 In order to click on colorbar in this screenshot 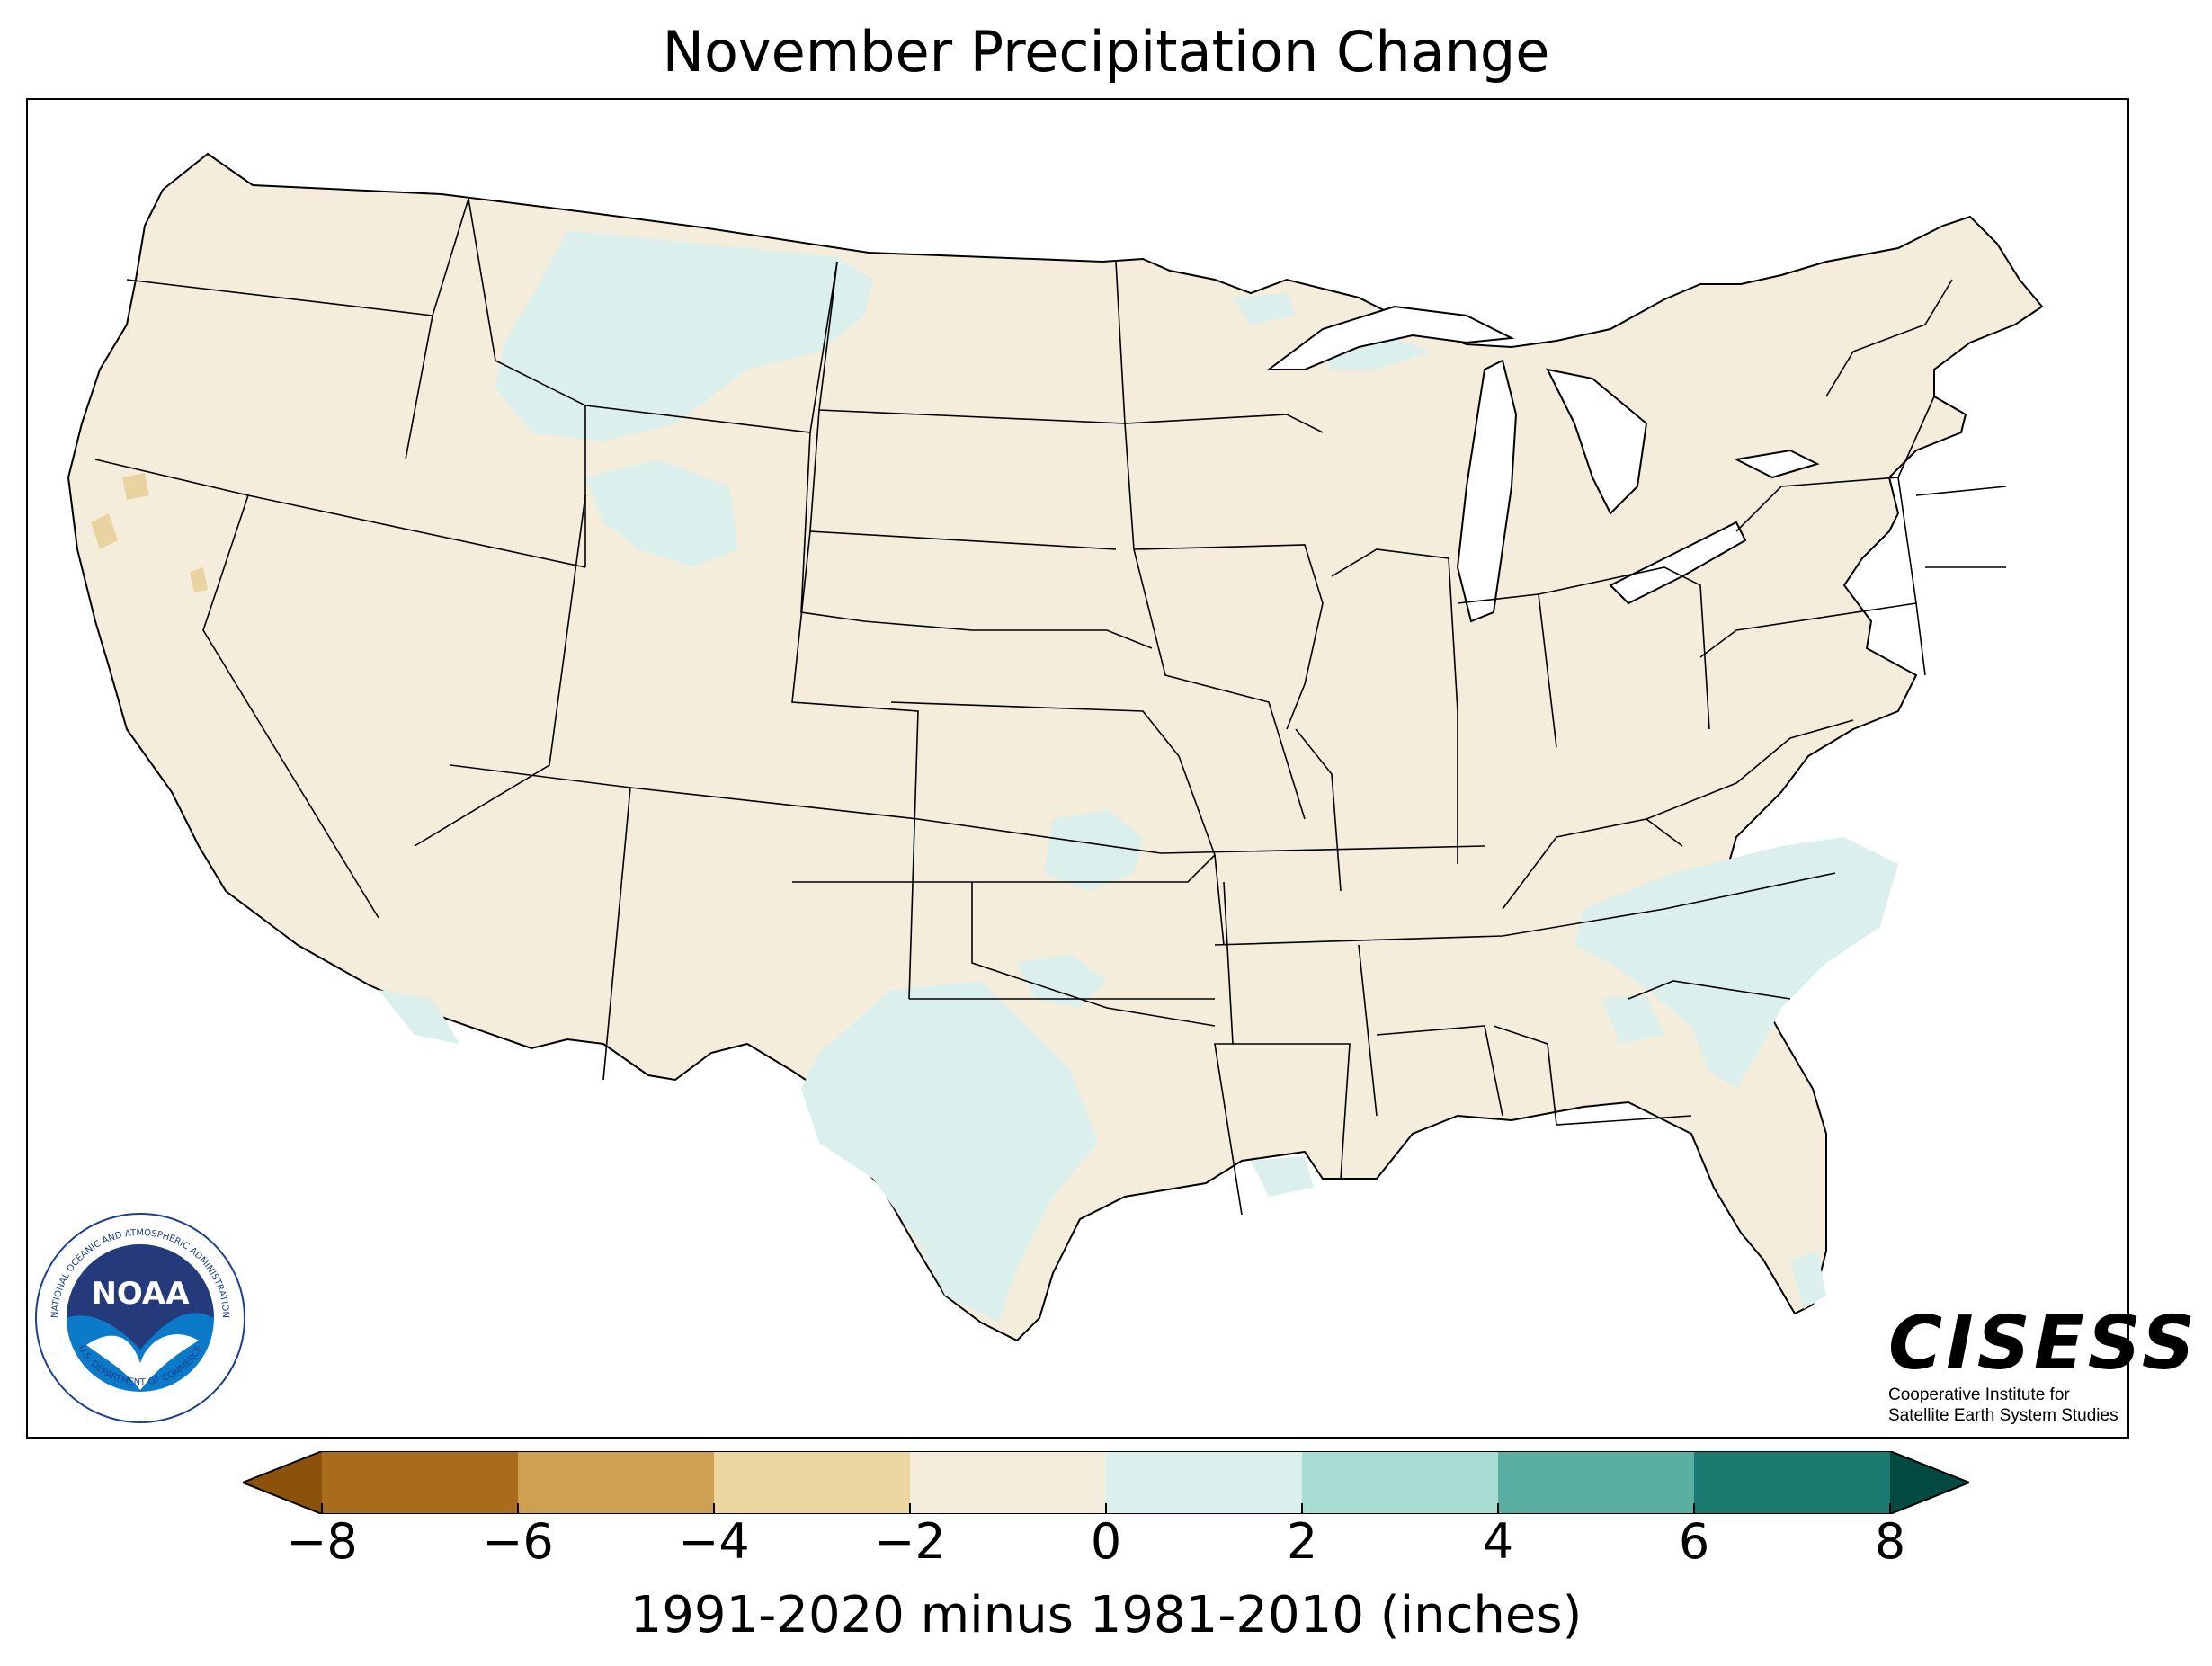, I will do `click(1106, 1483)`.